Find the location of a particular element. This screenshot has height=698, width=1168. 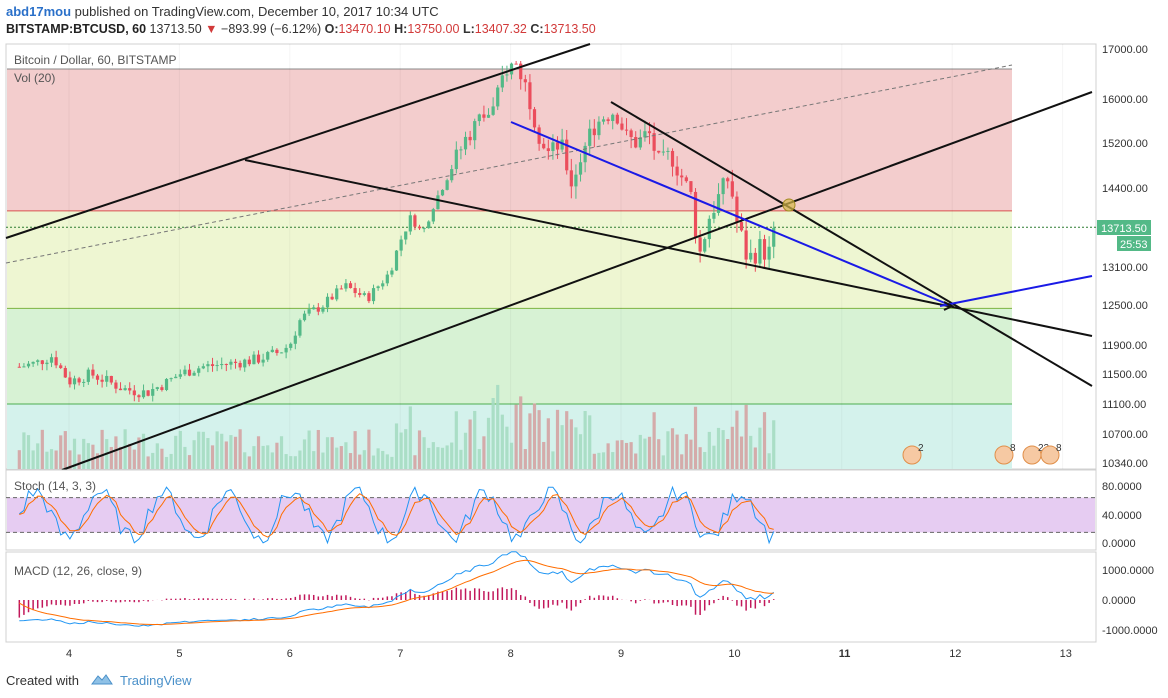

price-tick-label: 13100.00 is located at coordinates (1125, 268).